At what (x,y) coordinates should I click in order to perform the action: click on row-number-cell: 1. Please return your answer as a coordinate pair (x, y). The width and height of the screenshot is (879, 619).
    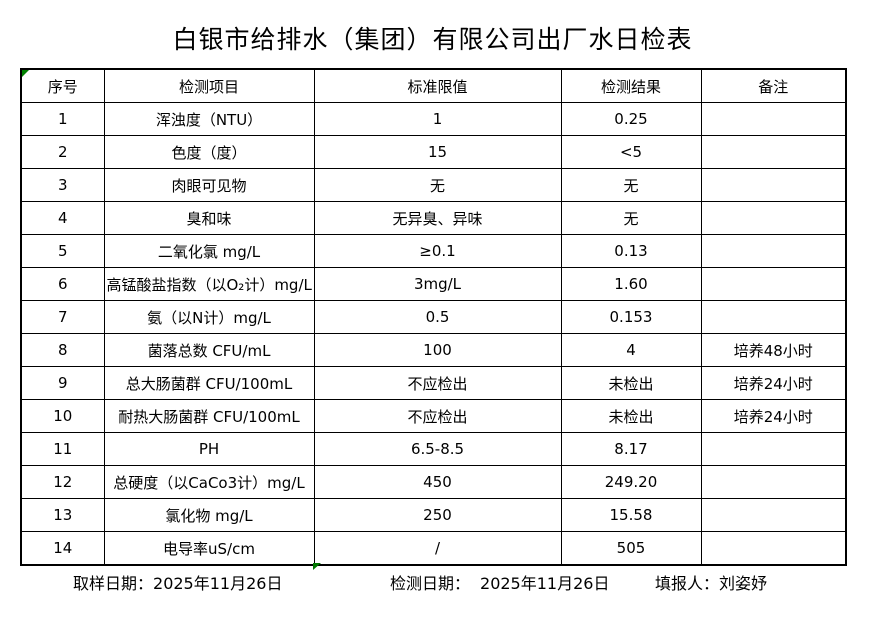
    Looking at the image, I should click on (62, 119).